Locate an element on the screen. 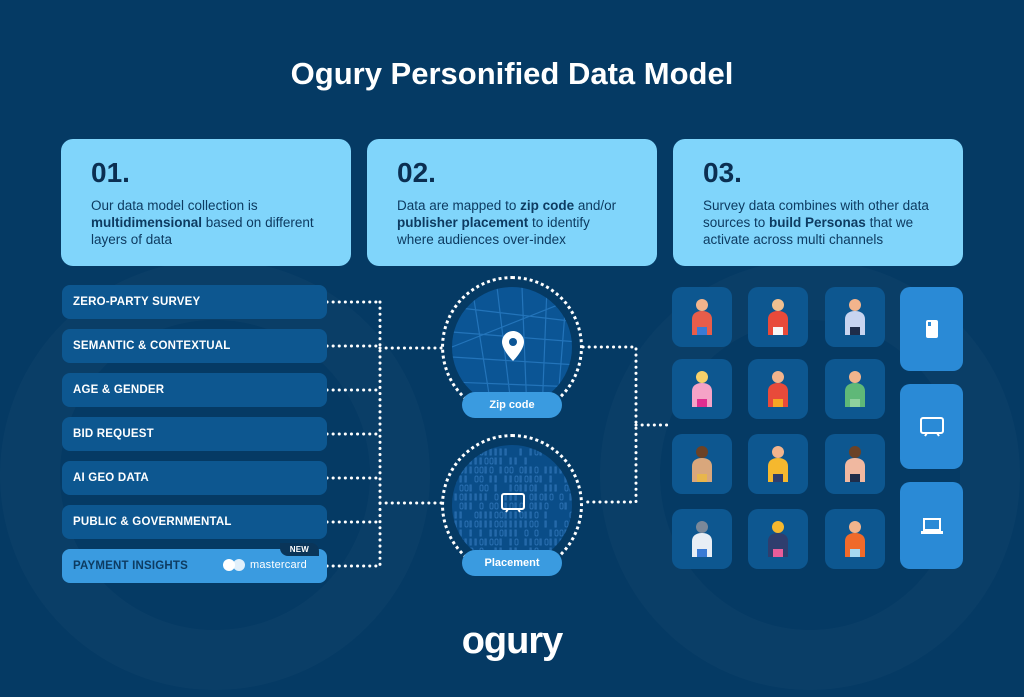 The image size is (1024, 697). step-number: 02. is located at coordinates (416, 172).